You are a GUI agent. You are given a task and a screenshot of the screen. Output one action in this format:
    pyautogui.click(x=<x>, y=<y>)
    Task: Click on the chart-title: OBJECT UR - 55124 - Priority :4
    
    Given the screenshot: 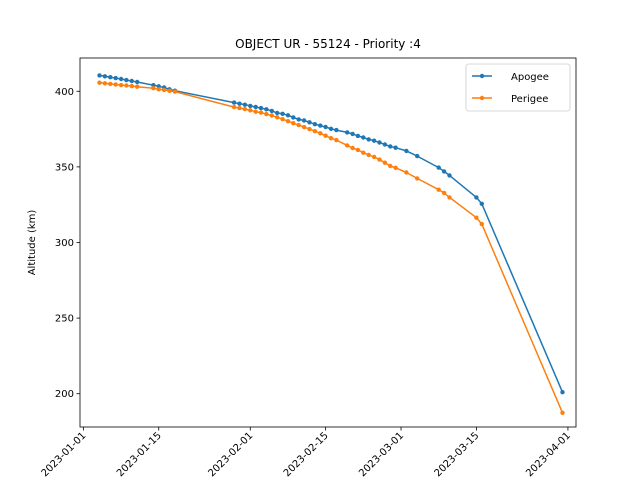 What is the action you would take?
    pyautogui.click(x=328, y=44)
    